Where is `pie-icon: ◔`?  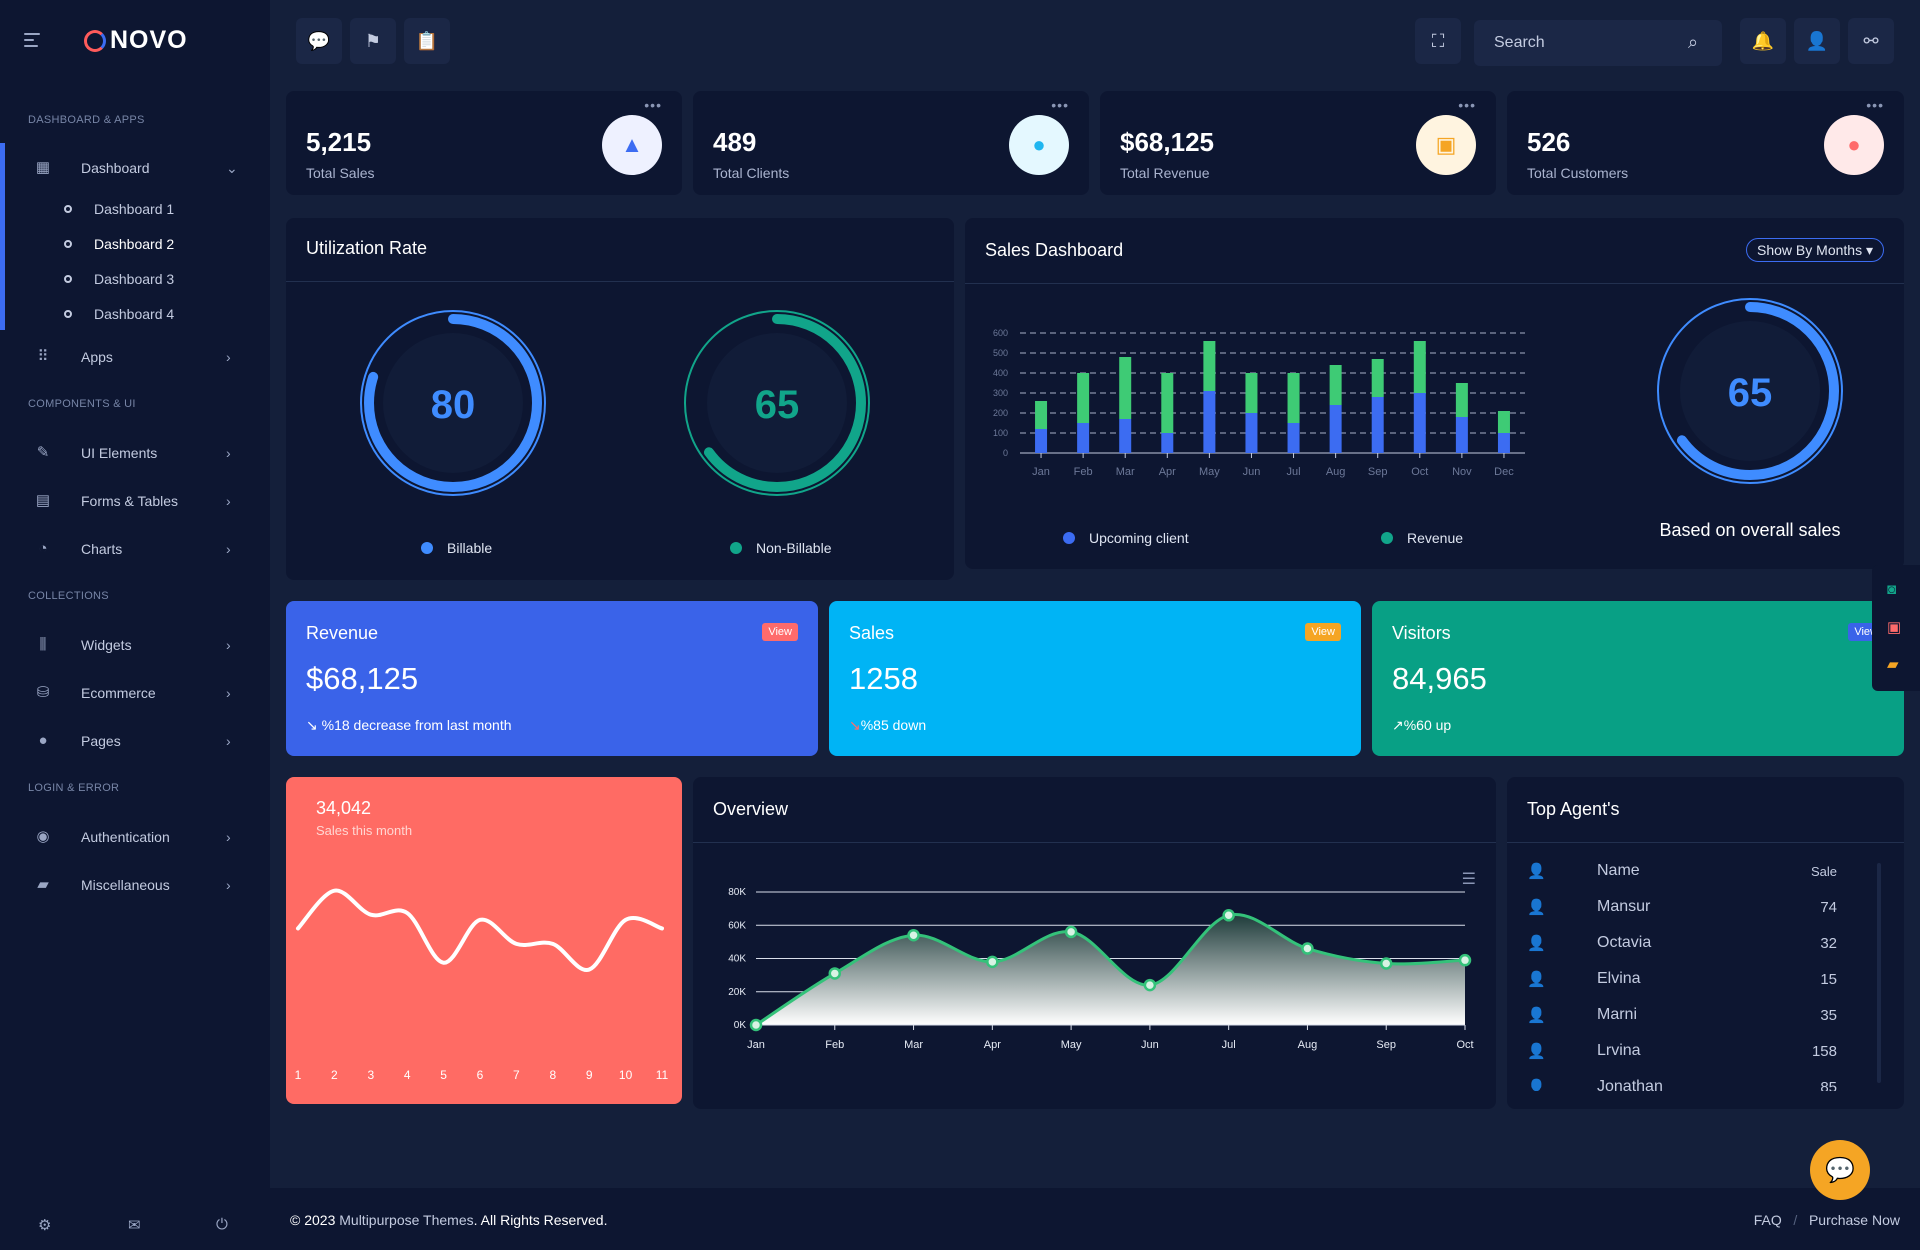 pie-icon: ◔ is located at coordinates (43, 548).